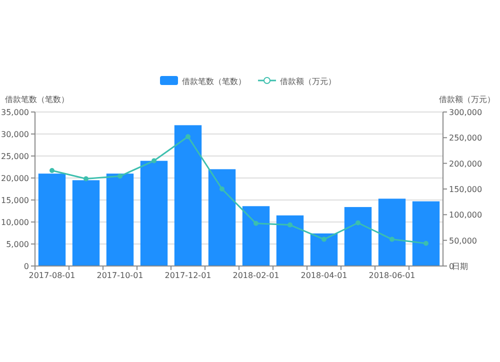 The width and height of the screenshot is (500, 362). Describe the element at coordinates (17, 244) in the screenshot. I see `y-tick-label: 5,000` at that location.